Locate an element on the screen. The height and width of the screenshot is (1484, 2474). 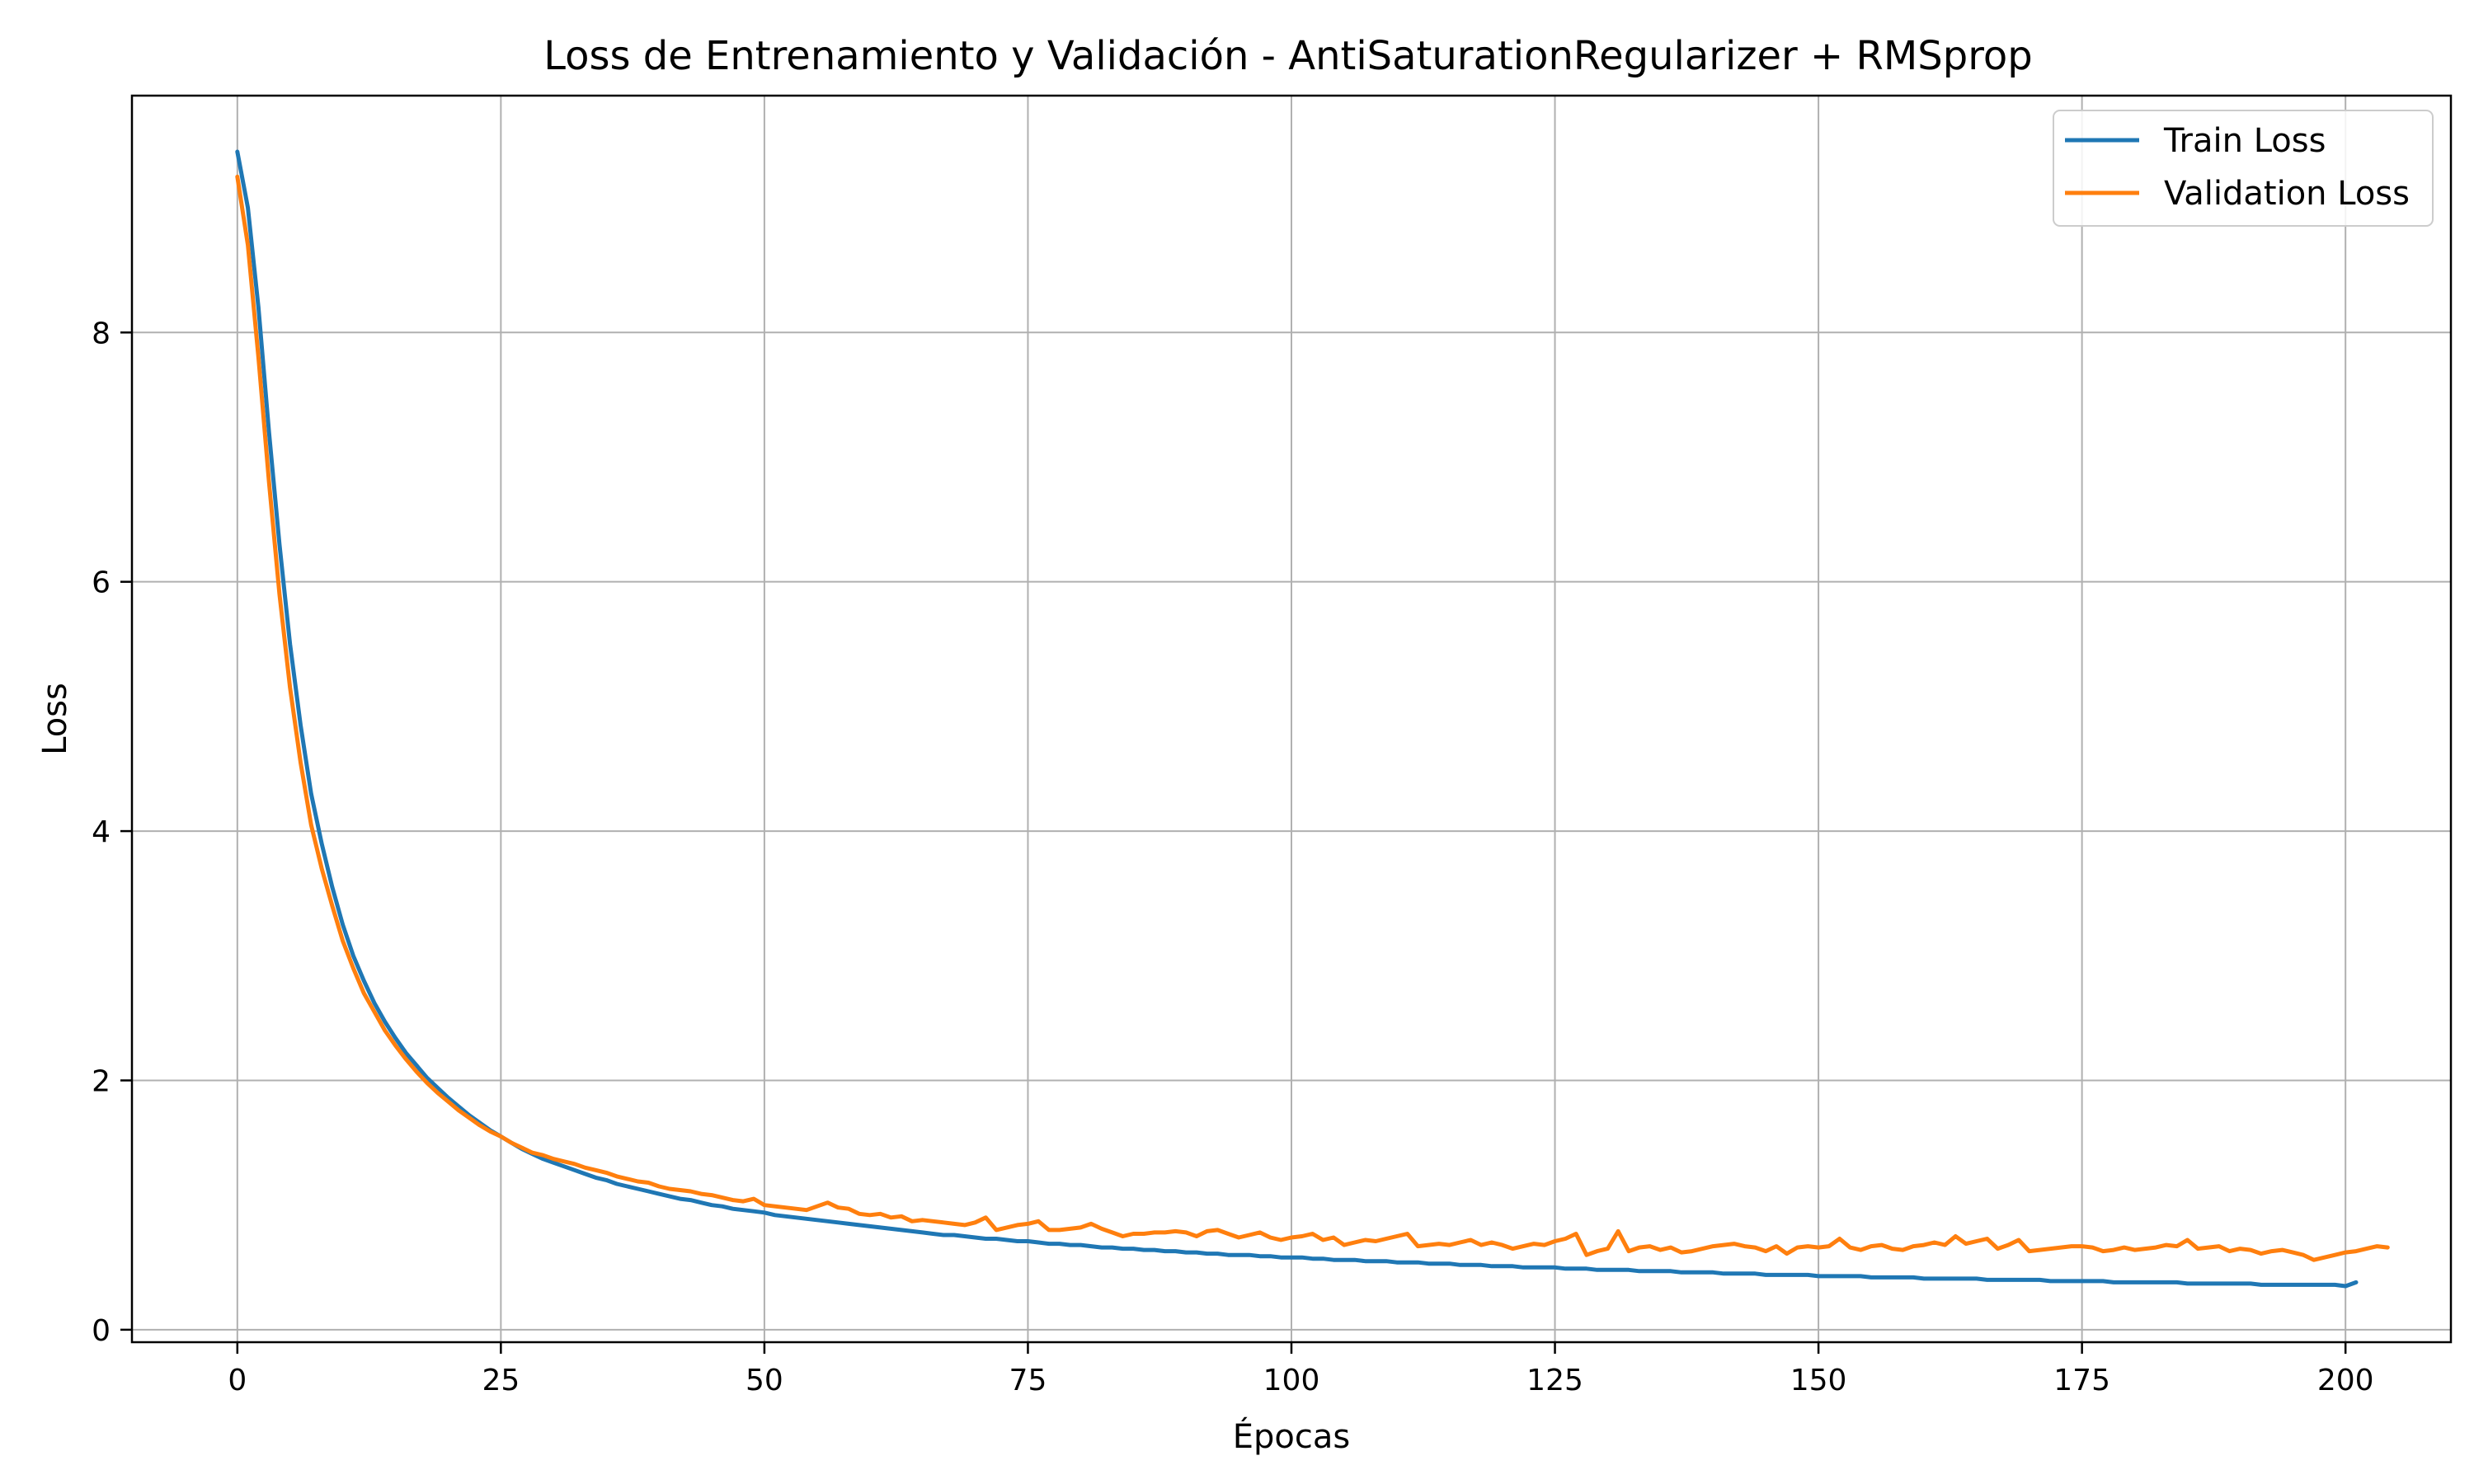
y-tick-label: 6 is located at coordinates (101, 583).